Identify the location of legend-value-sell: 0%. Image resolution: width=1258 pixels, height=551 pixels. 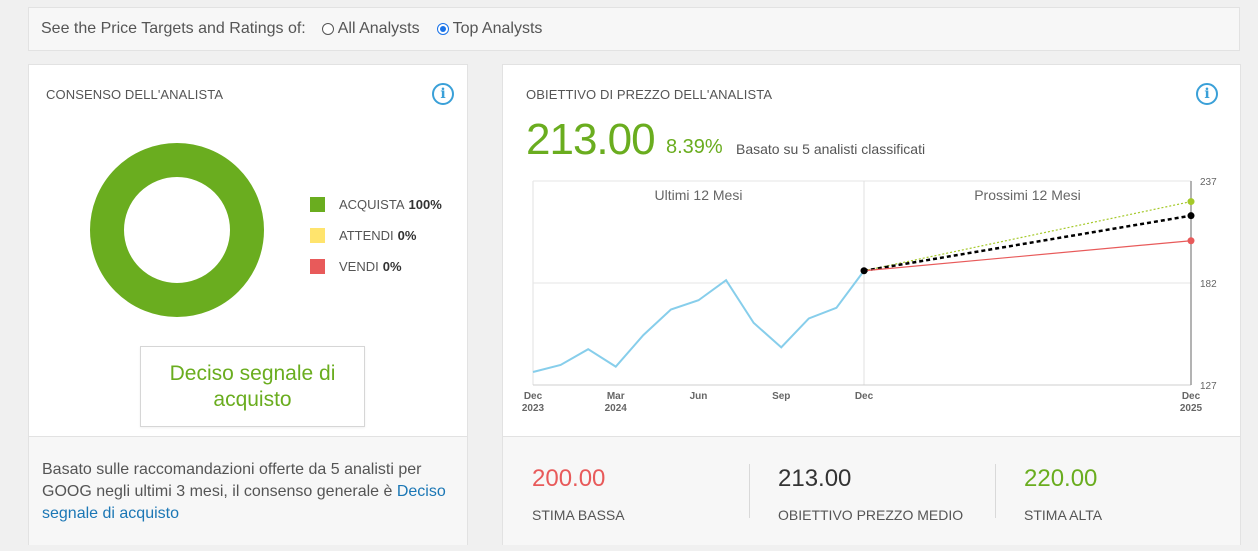
(392, 266).